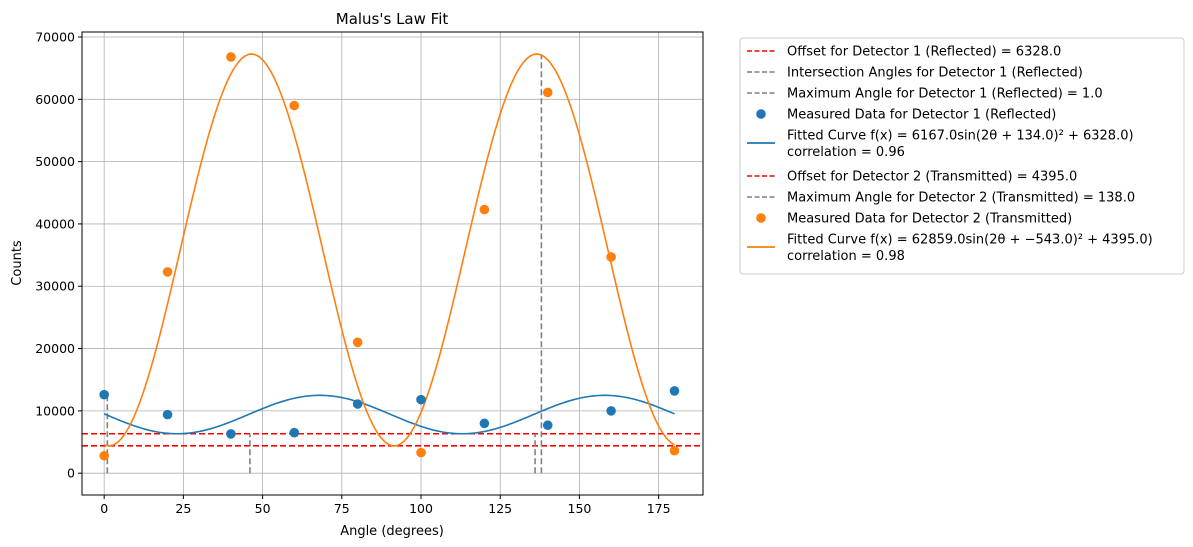  I want to click on y-tick-label: 70000, so click(55, 36).